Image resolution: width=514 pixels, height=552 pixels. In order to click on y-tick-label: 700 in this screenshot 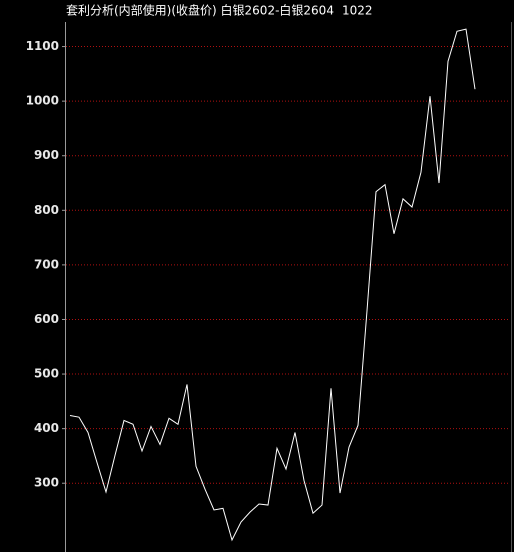, I will do `click(46, 264)`.